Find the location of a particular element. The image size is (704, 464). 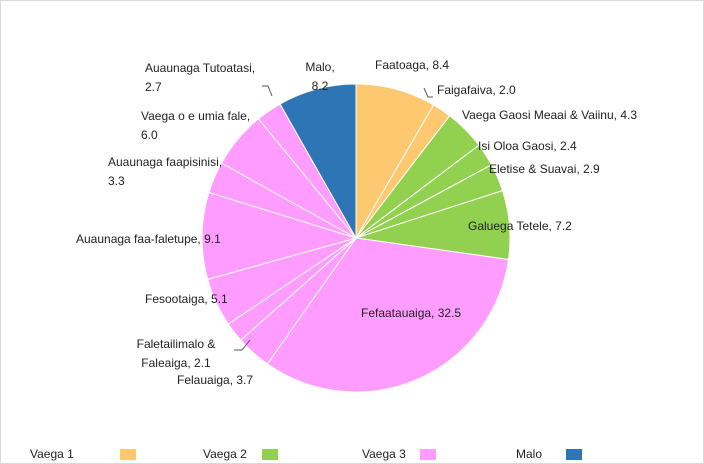

data-label: Auaunaga faa-faletupe, 9.1 is located at coordinates (148, 239).